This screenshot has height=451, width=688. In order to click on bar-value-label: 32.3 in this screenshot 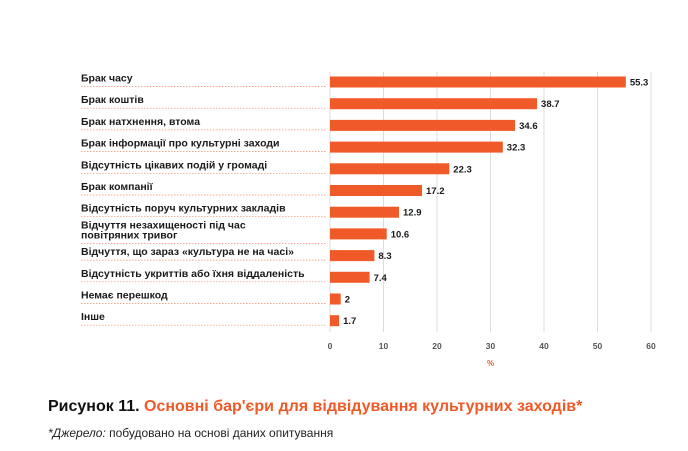, I will do `click(516, 148)`.